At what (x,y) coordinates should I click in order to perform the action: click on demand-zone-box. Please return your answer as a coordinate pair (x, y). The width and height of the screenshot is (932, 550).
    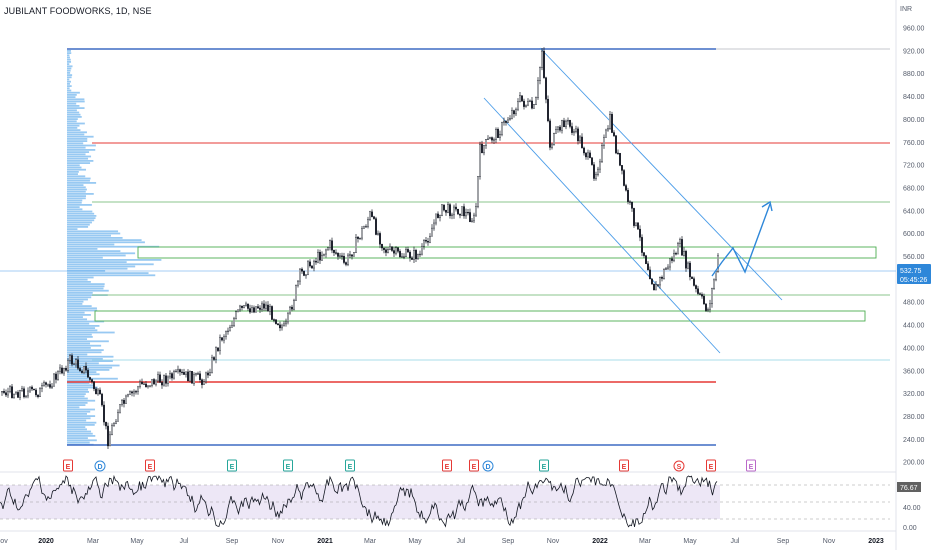
    Looking at the image, I should click on (480, 316).